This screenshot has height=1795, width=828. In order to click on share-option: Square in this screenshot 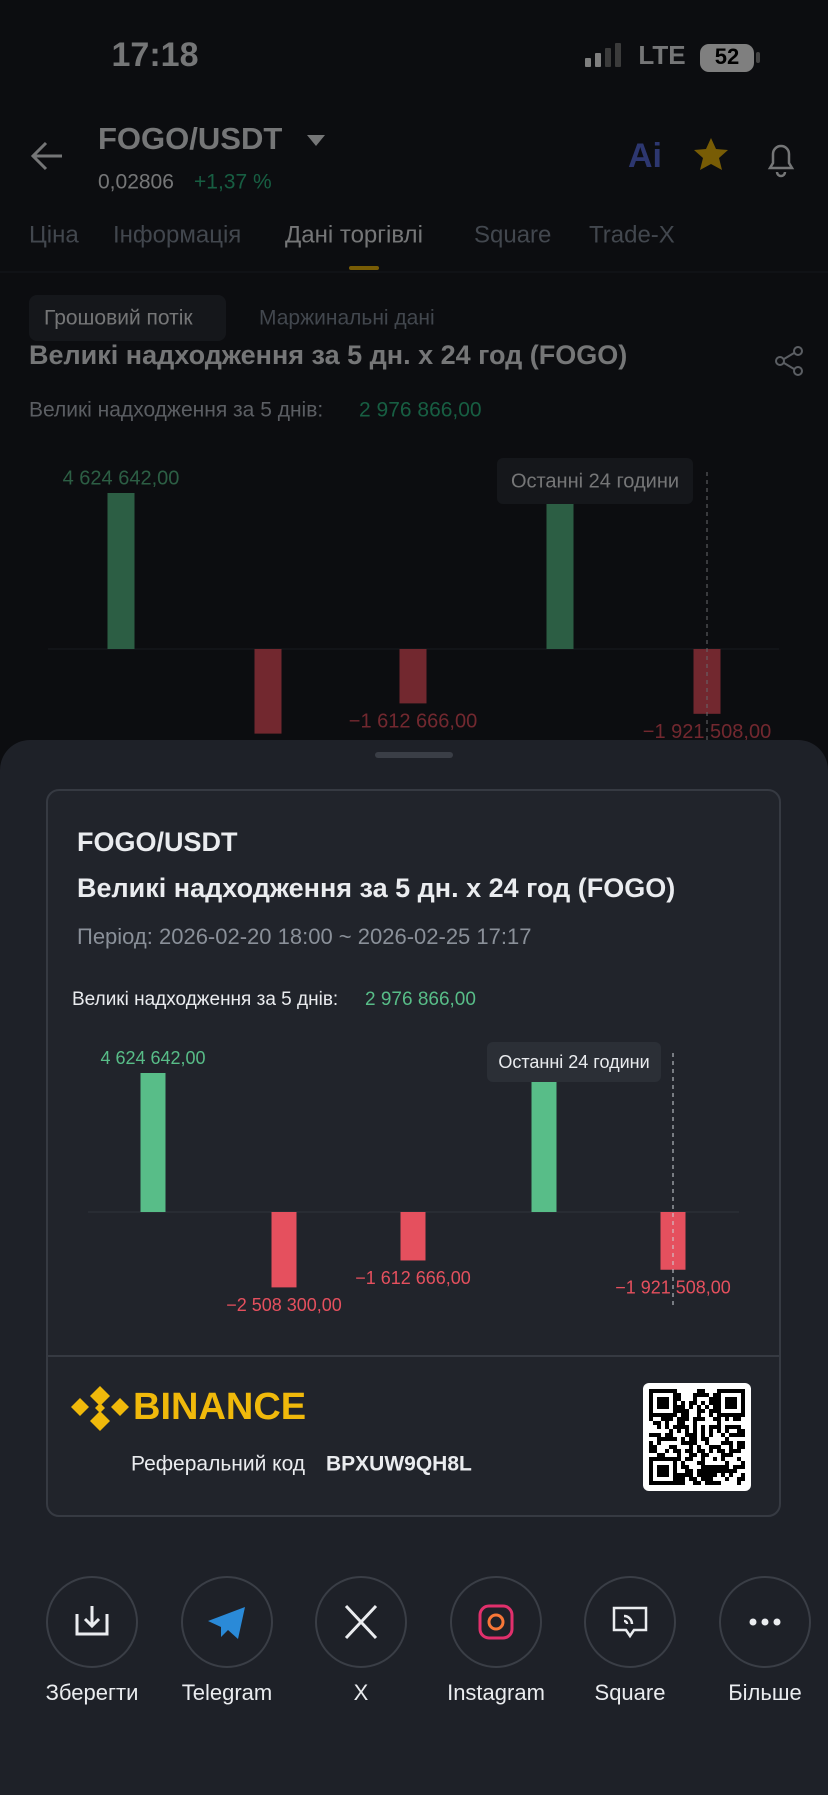, I will do `click(630, 1640)`.